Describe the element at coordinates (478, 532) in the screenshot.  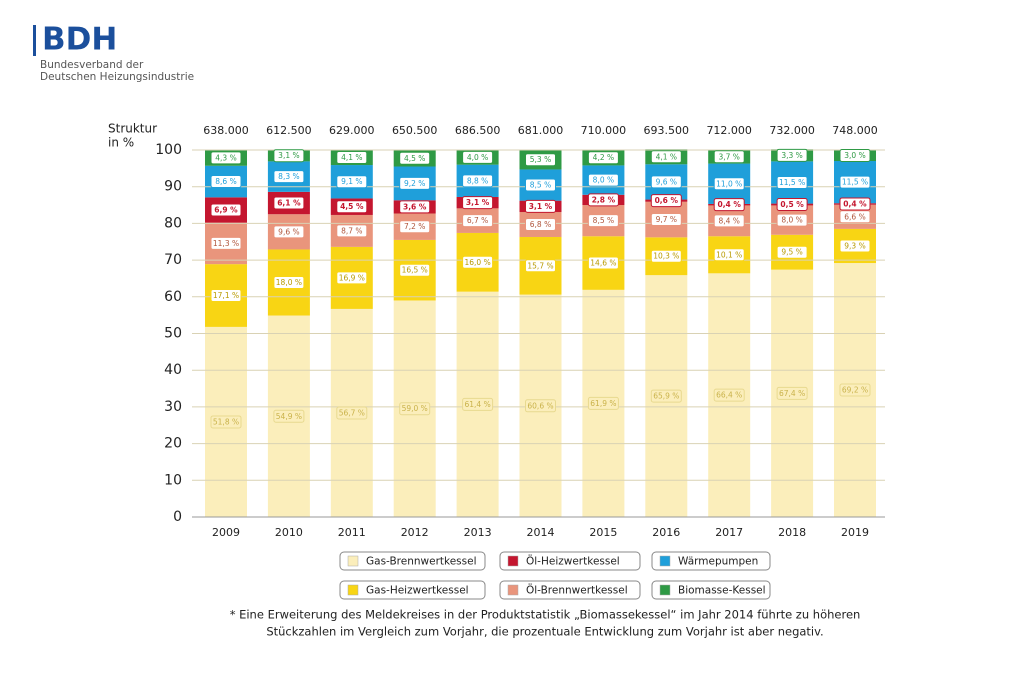
I see `x-tick-label: 2013` at that location.